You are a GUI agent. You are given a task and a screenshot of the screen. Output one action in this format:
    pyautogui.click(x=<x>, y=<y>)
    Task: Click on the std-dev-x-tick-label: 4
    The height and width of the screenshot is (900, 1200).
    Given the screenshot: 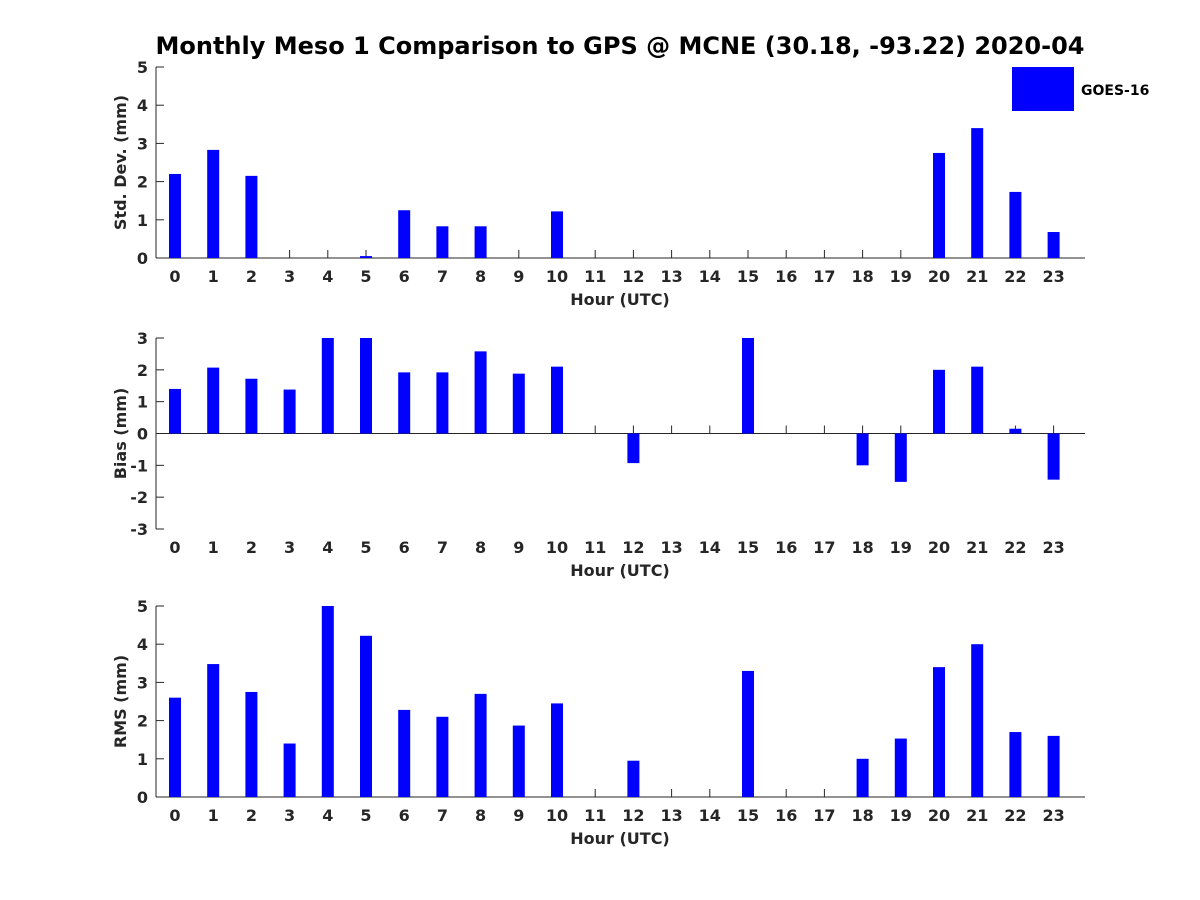 What is the action you would take?
    pyautogui.click(x=327, y=276)
    